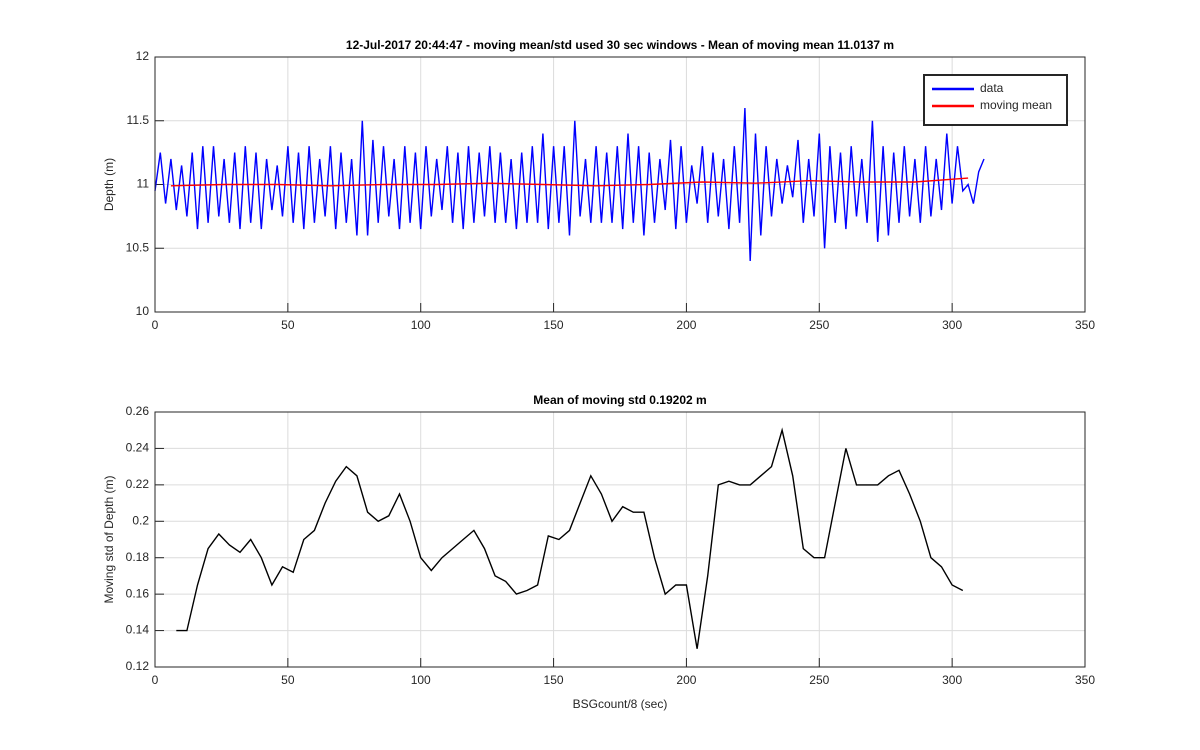 The width and height of the screenshot is (1200, 750). Describe the element at coordinates (138, 557) in the screenshot. I see `y-tick-label: 0.18` at that location.